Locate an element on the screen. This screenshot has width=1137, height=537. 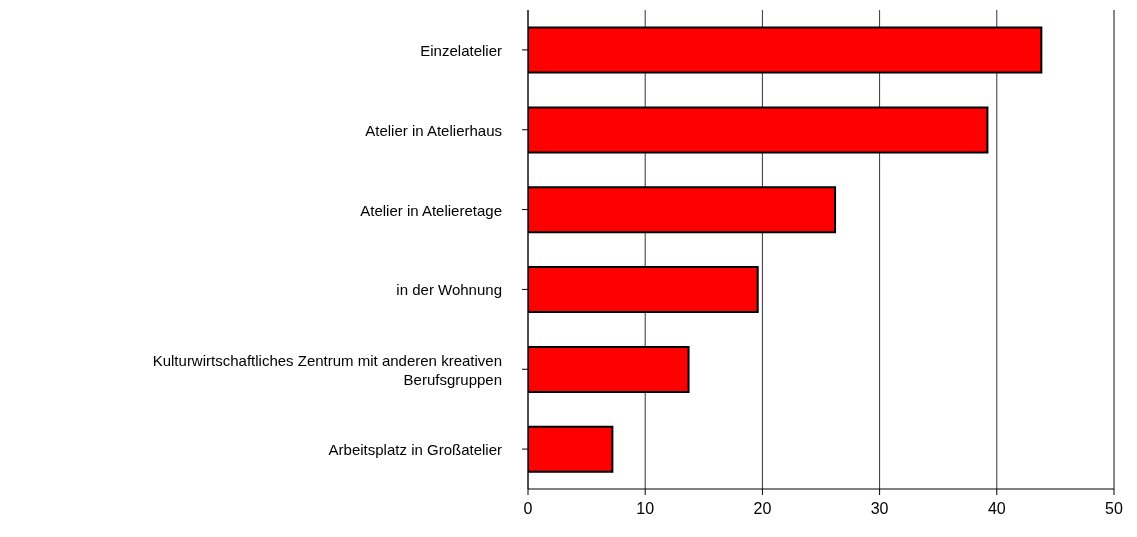
y-tick-label: Atelier in Atelierhaus is located at coordinates (433, 130).